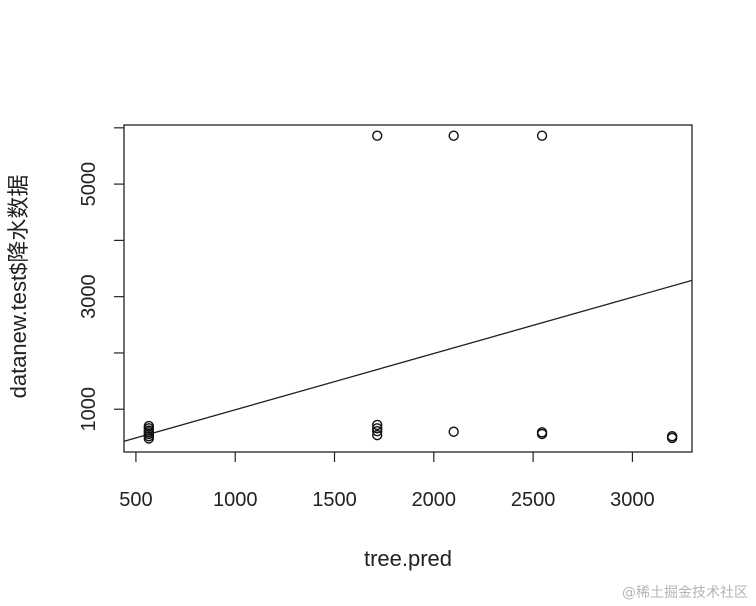 This screenshot has height=606, width=756. Describe the element at coordinates (408, 558) in the screenshot. I see `x-axis-title: tree.pred` at that location.